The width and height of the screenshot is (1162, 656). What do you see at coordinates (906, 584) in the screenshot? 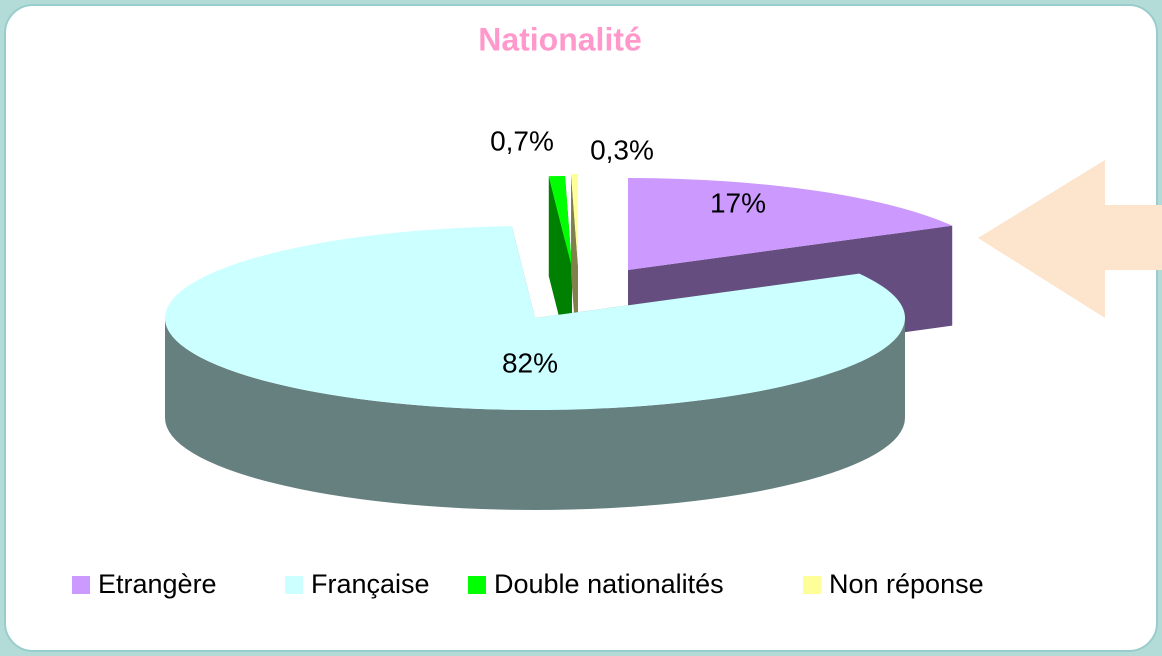
I see `legend-label: Non réponse` at bounding box center [906, 584].